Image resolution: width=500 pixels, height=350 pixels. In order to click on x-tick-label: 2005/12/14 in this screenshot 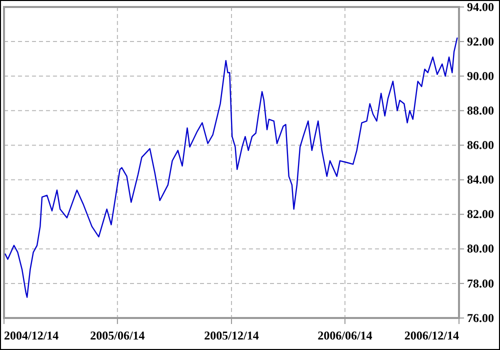, I will do `click(231, 335)`.